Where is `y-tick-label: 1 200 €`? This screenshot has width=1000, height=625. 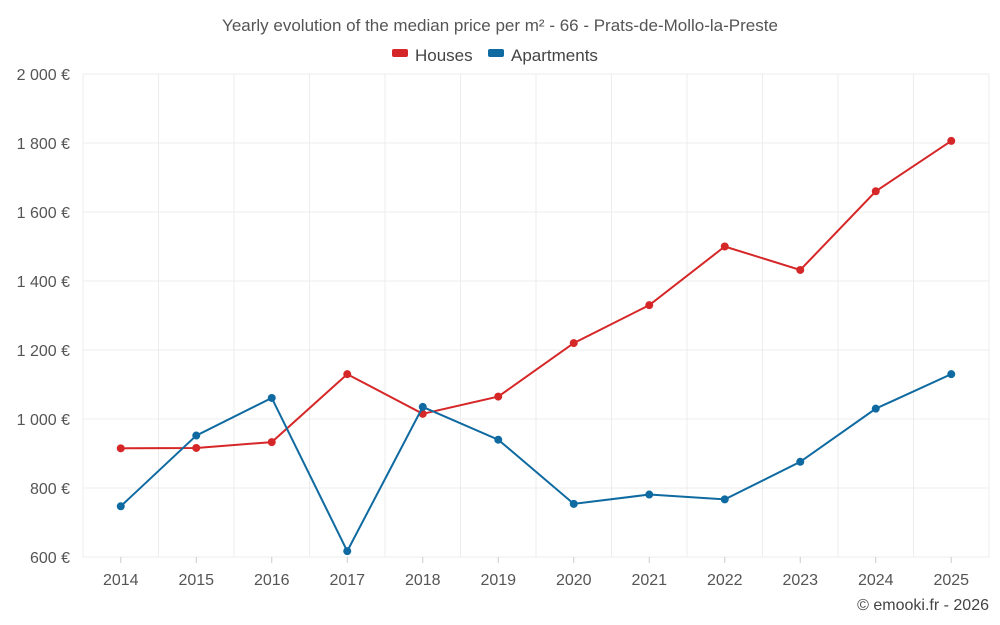
y-tick-label: 1 200 € is located at coordinates (43, 351).